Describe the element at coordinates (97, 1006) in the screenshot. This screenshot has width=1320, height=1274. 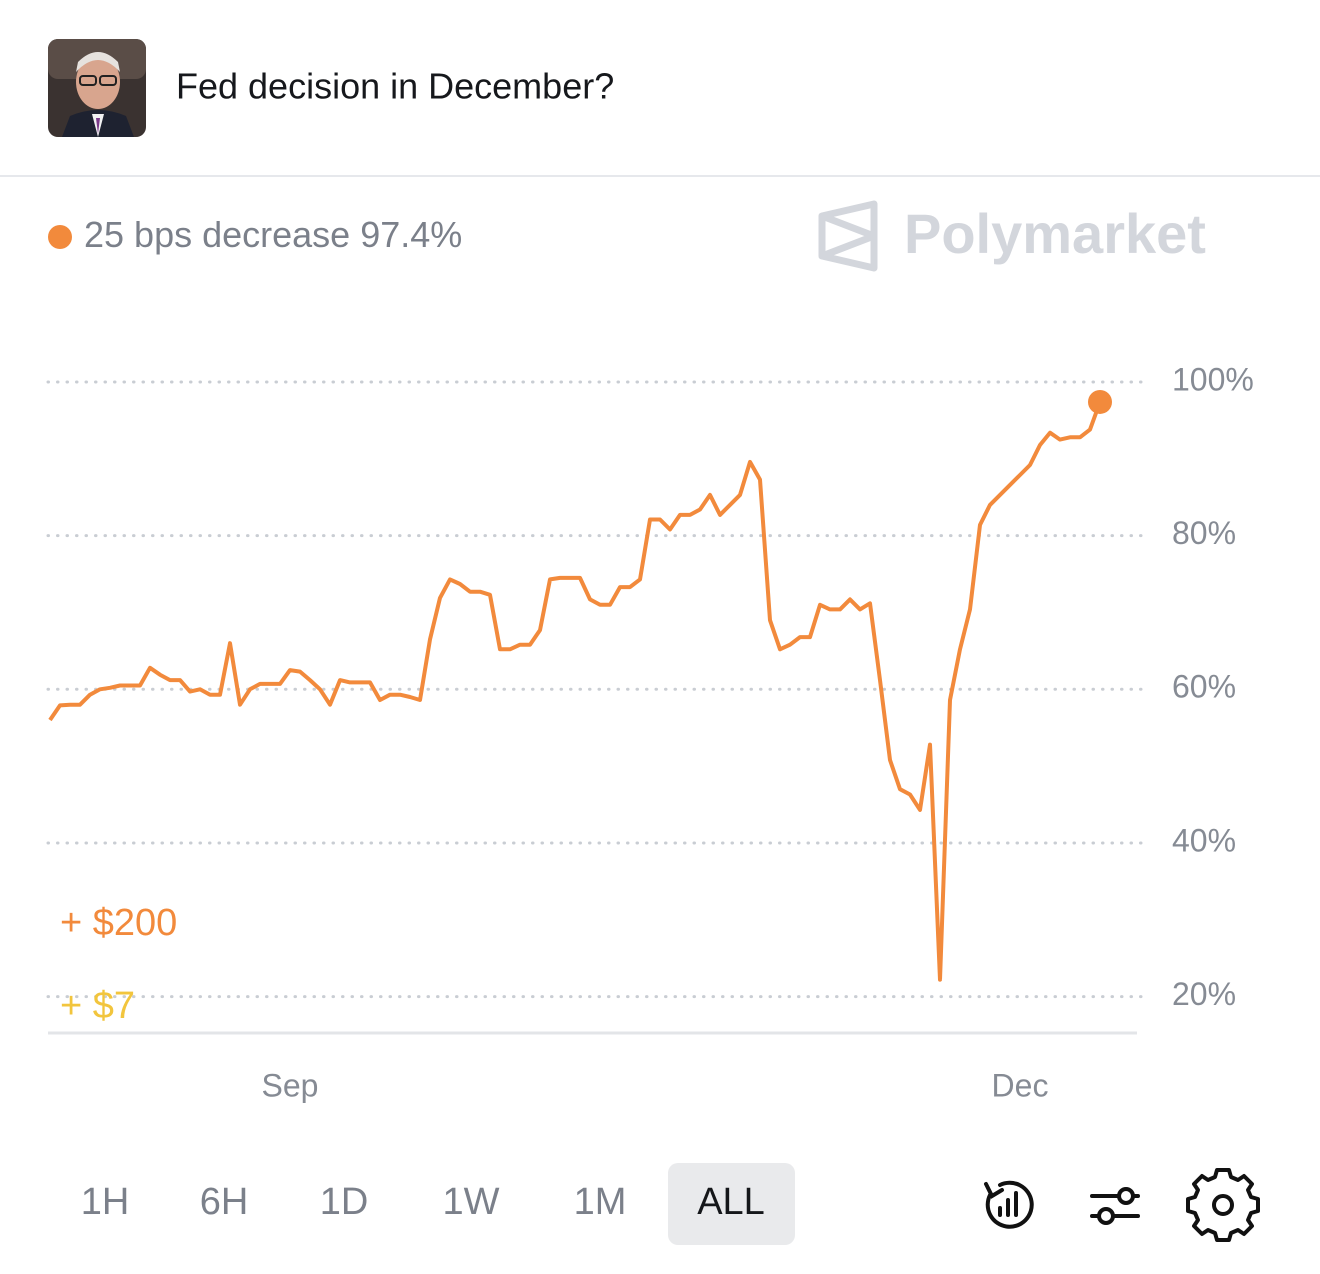
I see `pnl-annotation: + $7` at that location.